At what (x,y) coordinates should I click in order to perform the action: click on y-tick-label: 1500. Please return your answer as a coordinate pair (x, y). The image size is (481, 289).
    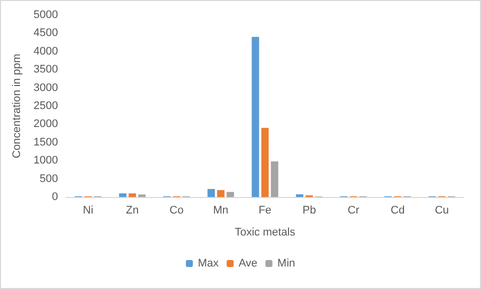
    Looking at the image, I should click on (46, 142).